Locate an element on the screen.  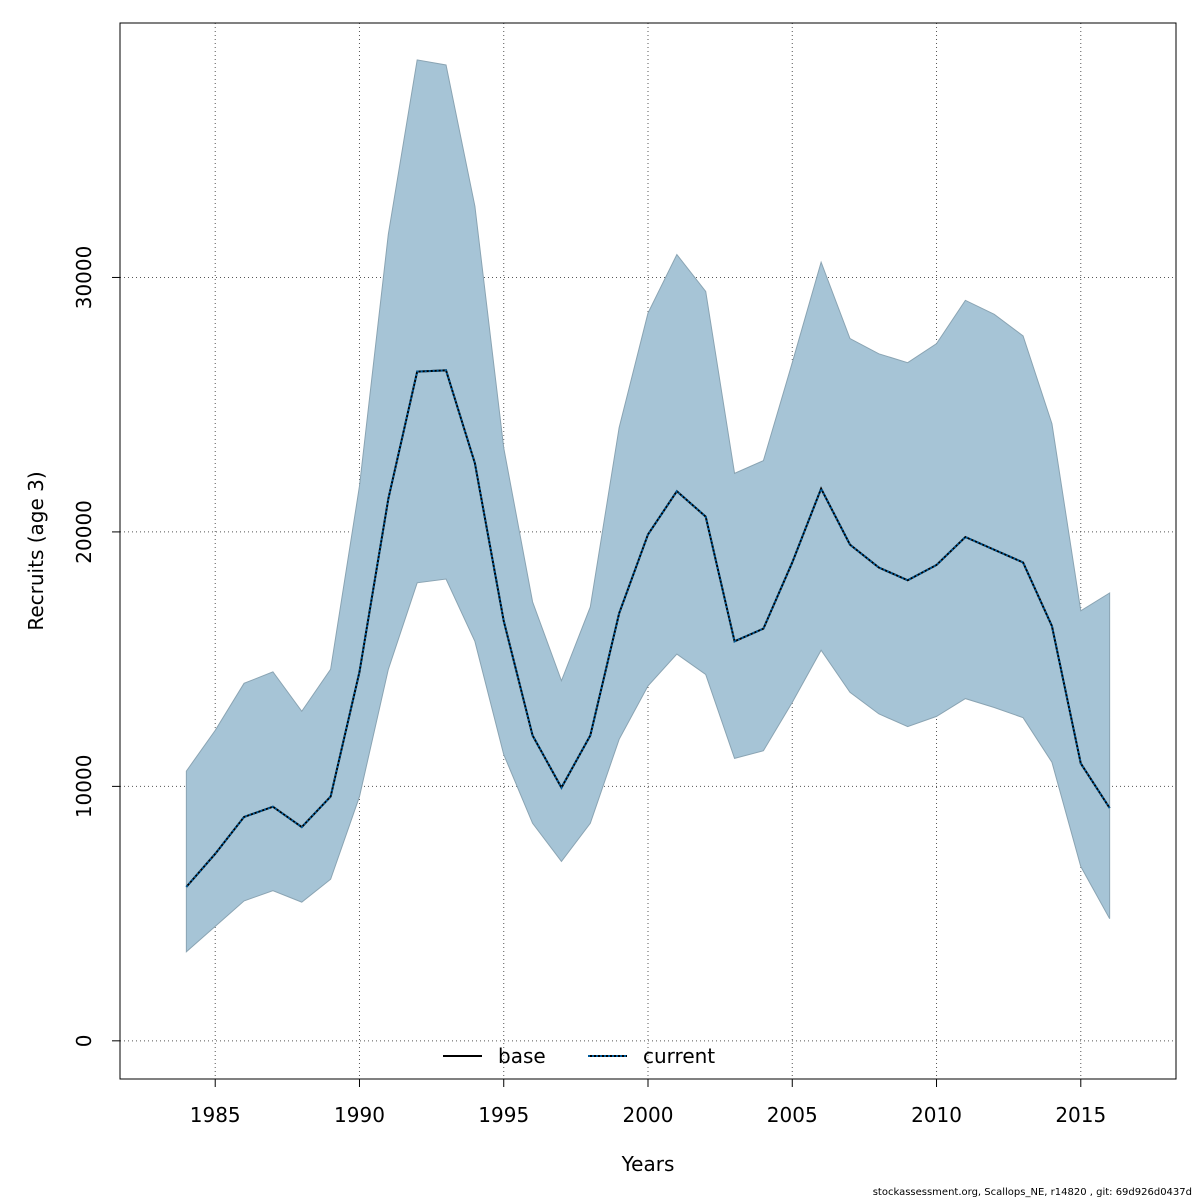
x-tick-label: 2015 is located at coordinates (1080, 1115).